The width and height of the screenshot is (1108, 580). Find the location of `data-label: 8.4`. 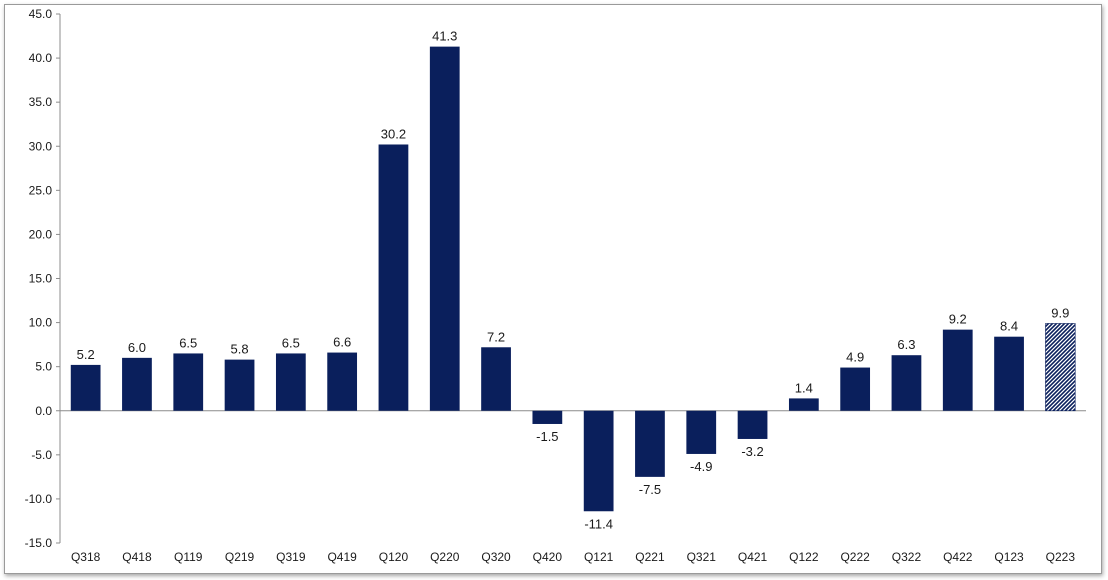

data-label: 8.4 is located at coordinates (1009, 326).